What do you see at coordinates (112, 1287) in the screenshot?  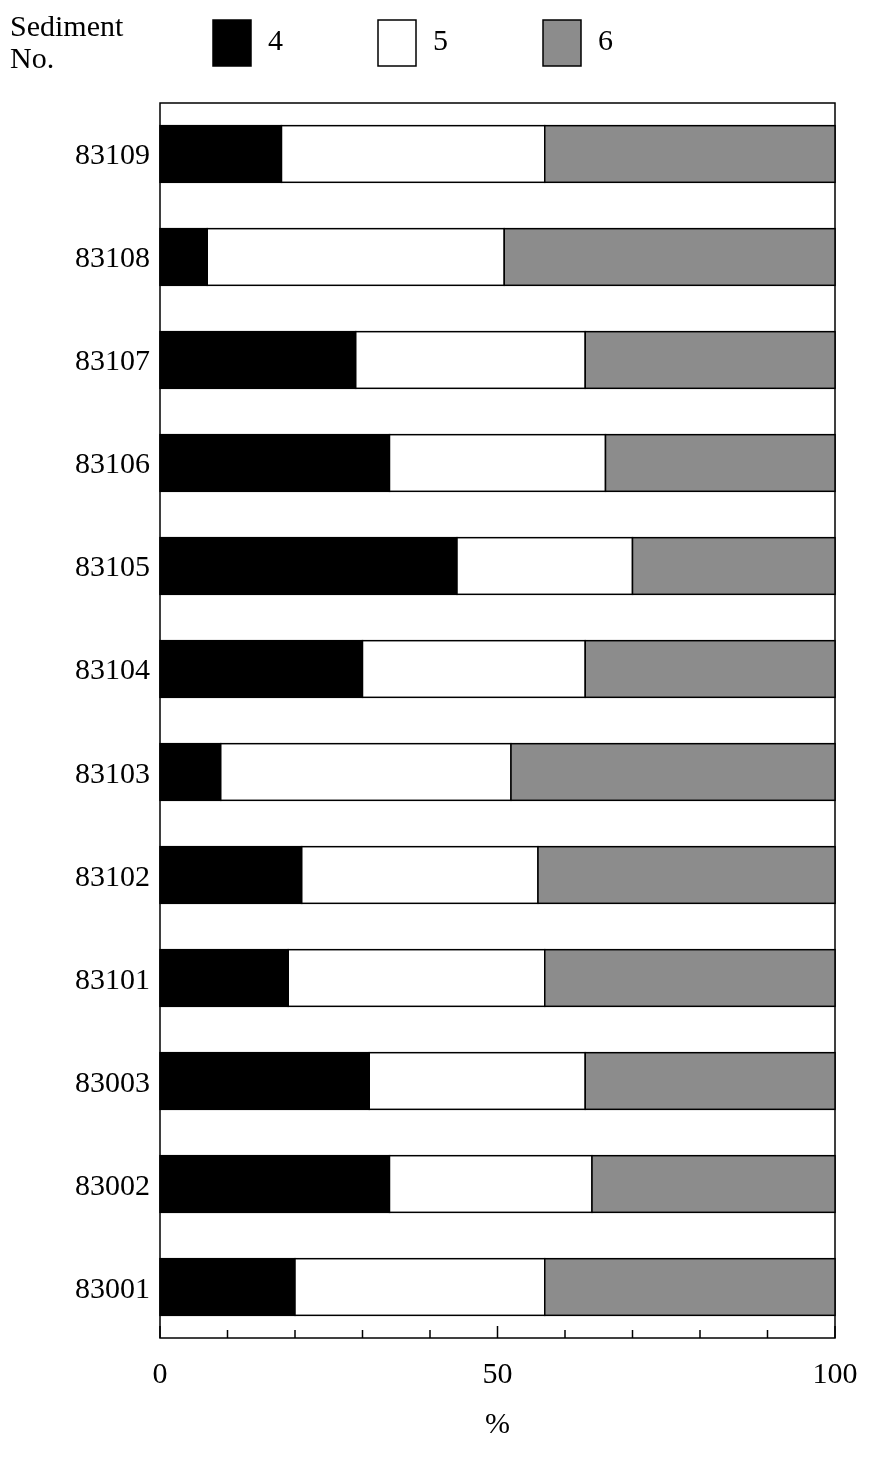 I see `y-tick-label: 83001` at bounding box center [112, 1287].